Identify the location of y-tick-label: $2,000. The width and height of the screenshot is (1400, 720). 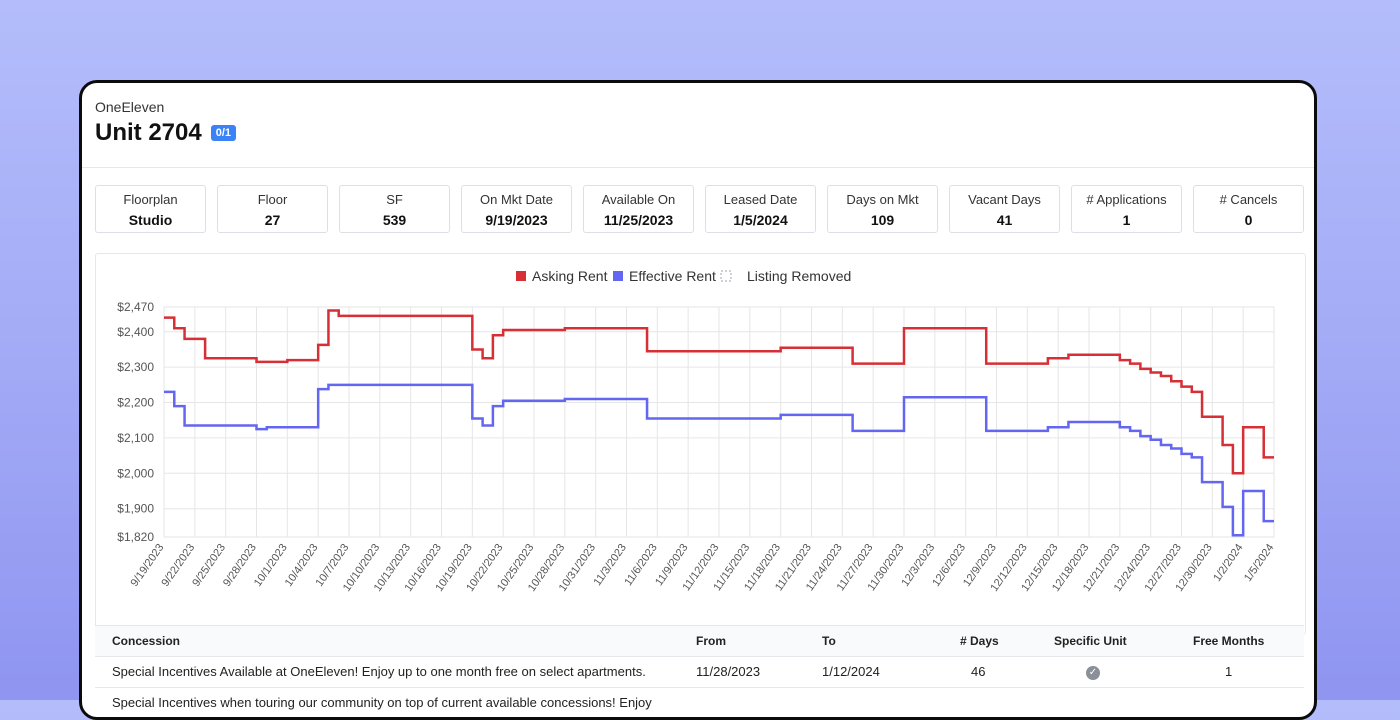
(135, 473).